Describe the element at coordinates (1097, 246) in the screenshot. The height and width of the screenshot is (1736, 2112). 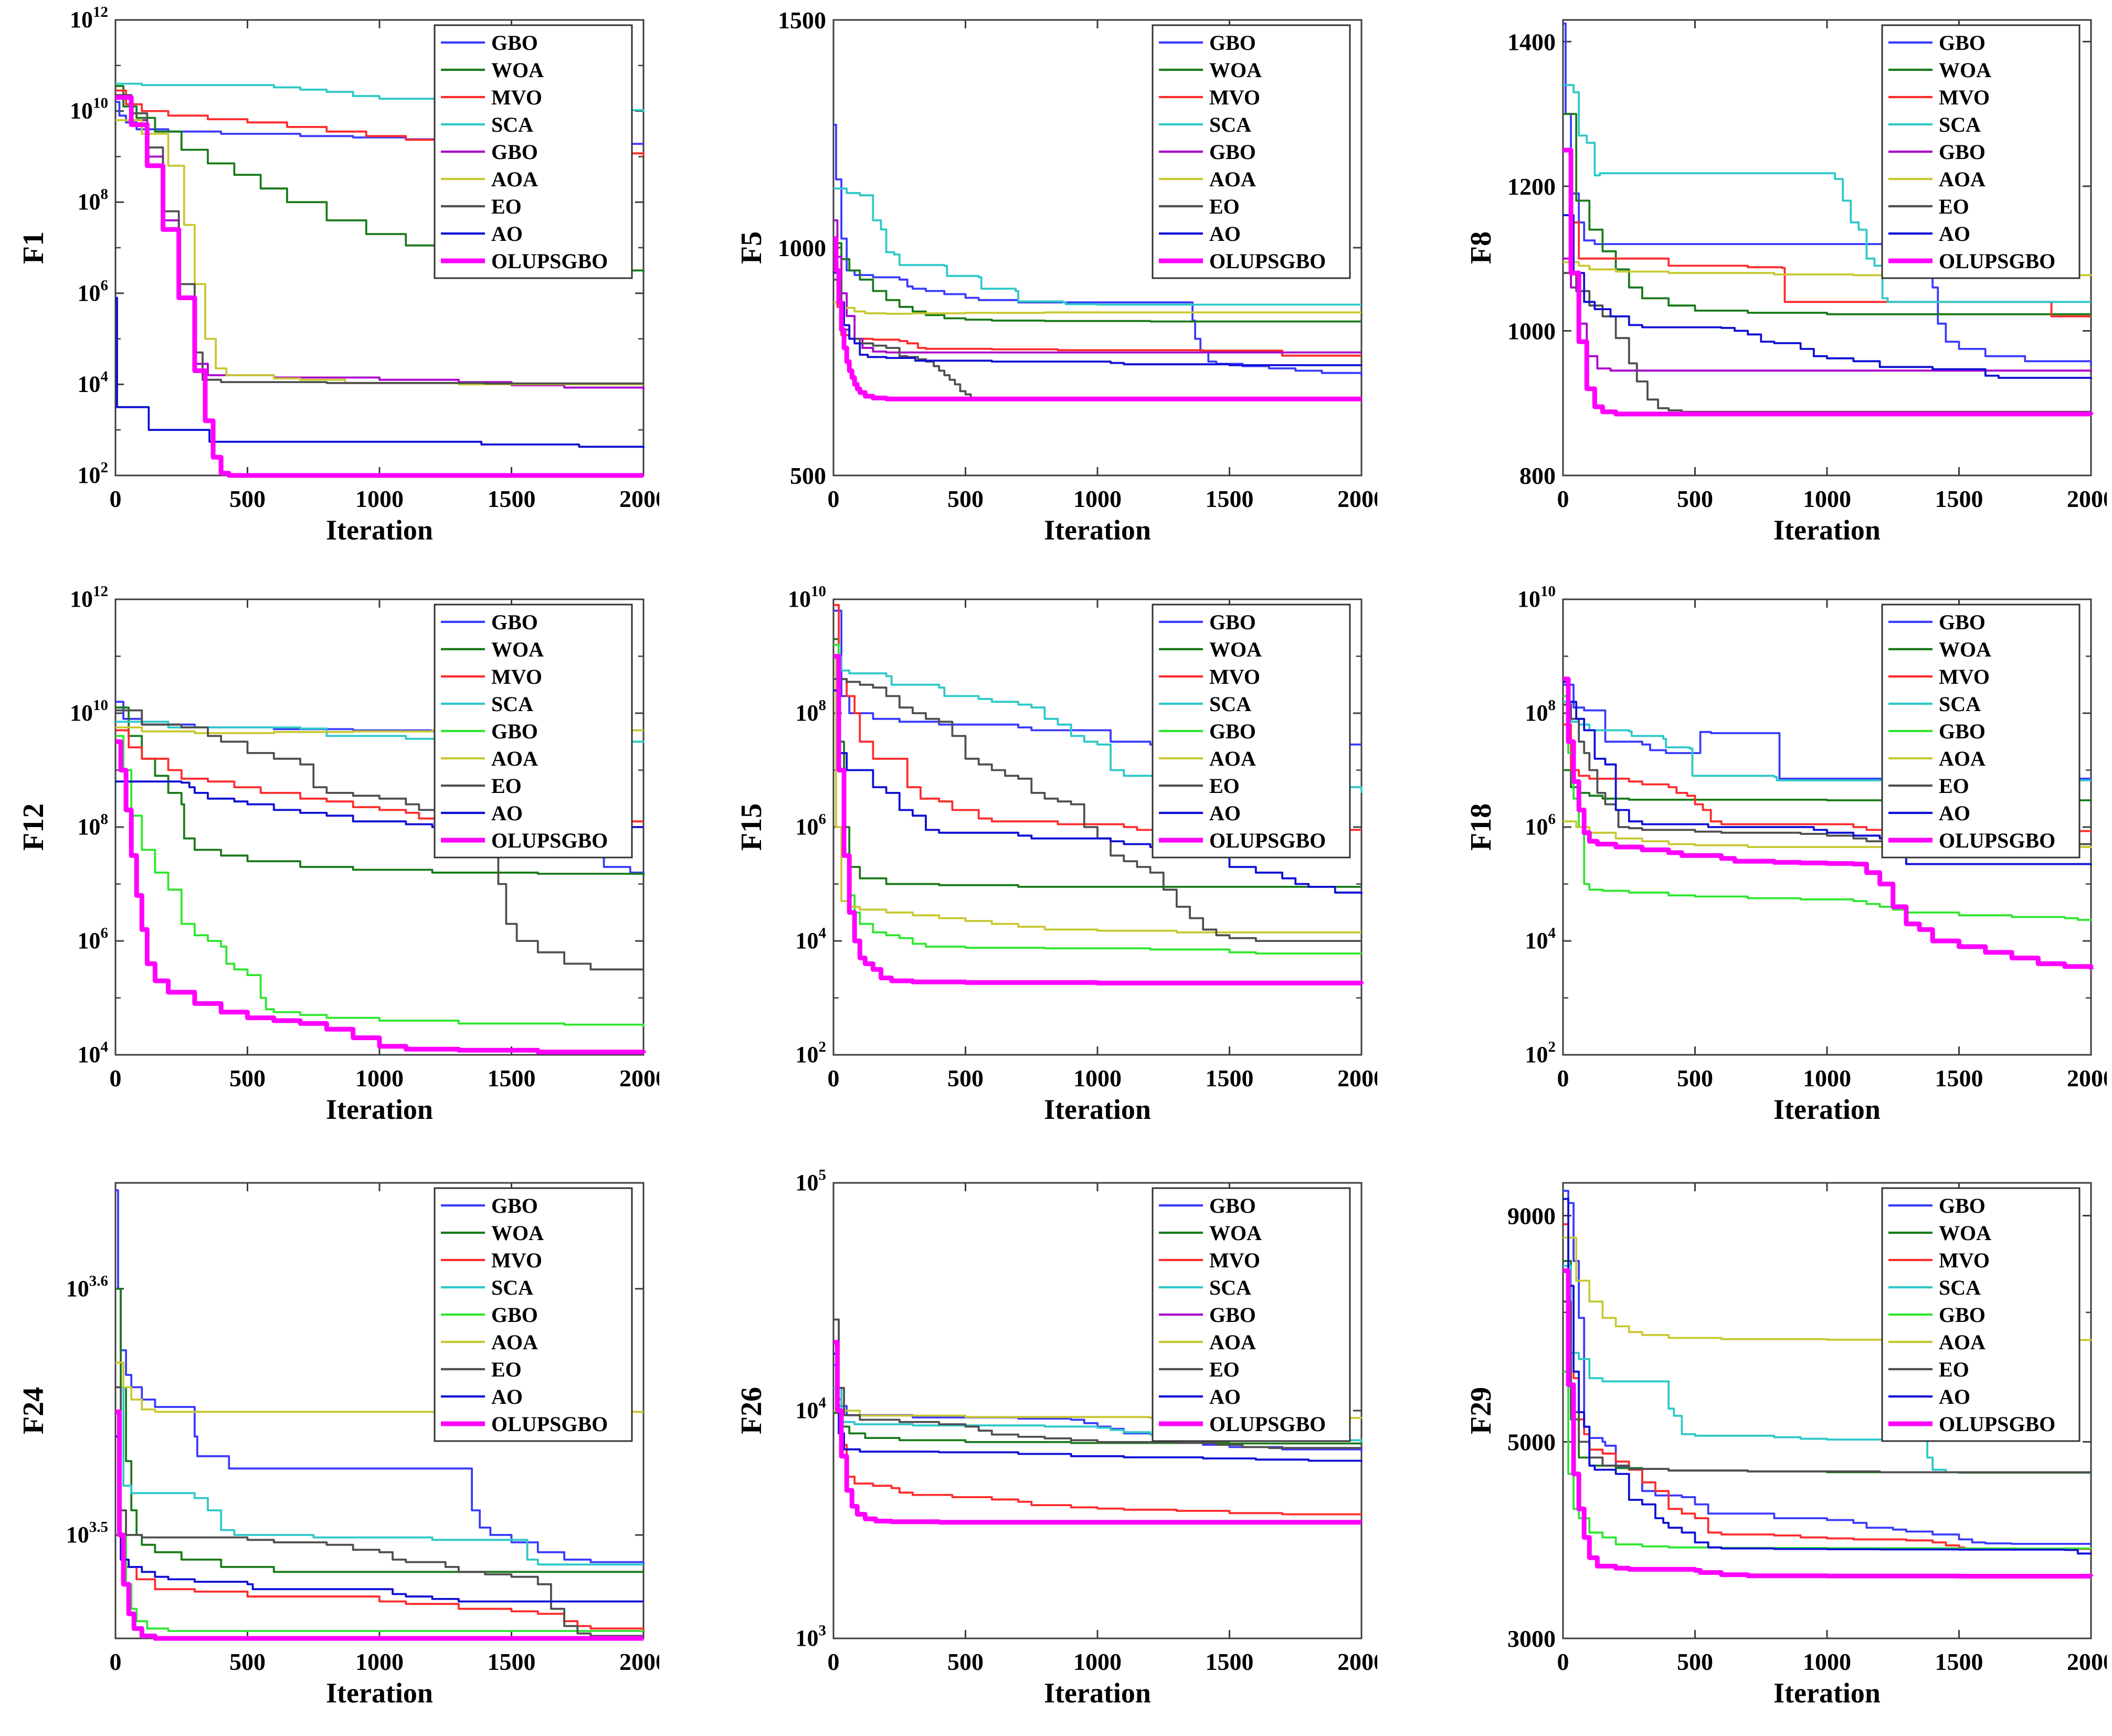
I see `series-line-SCA` at that location.